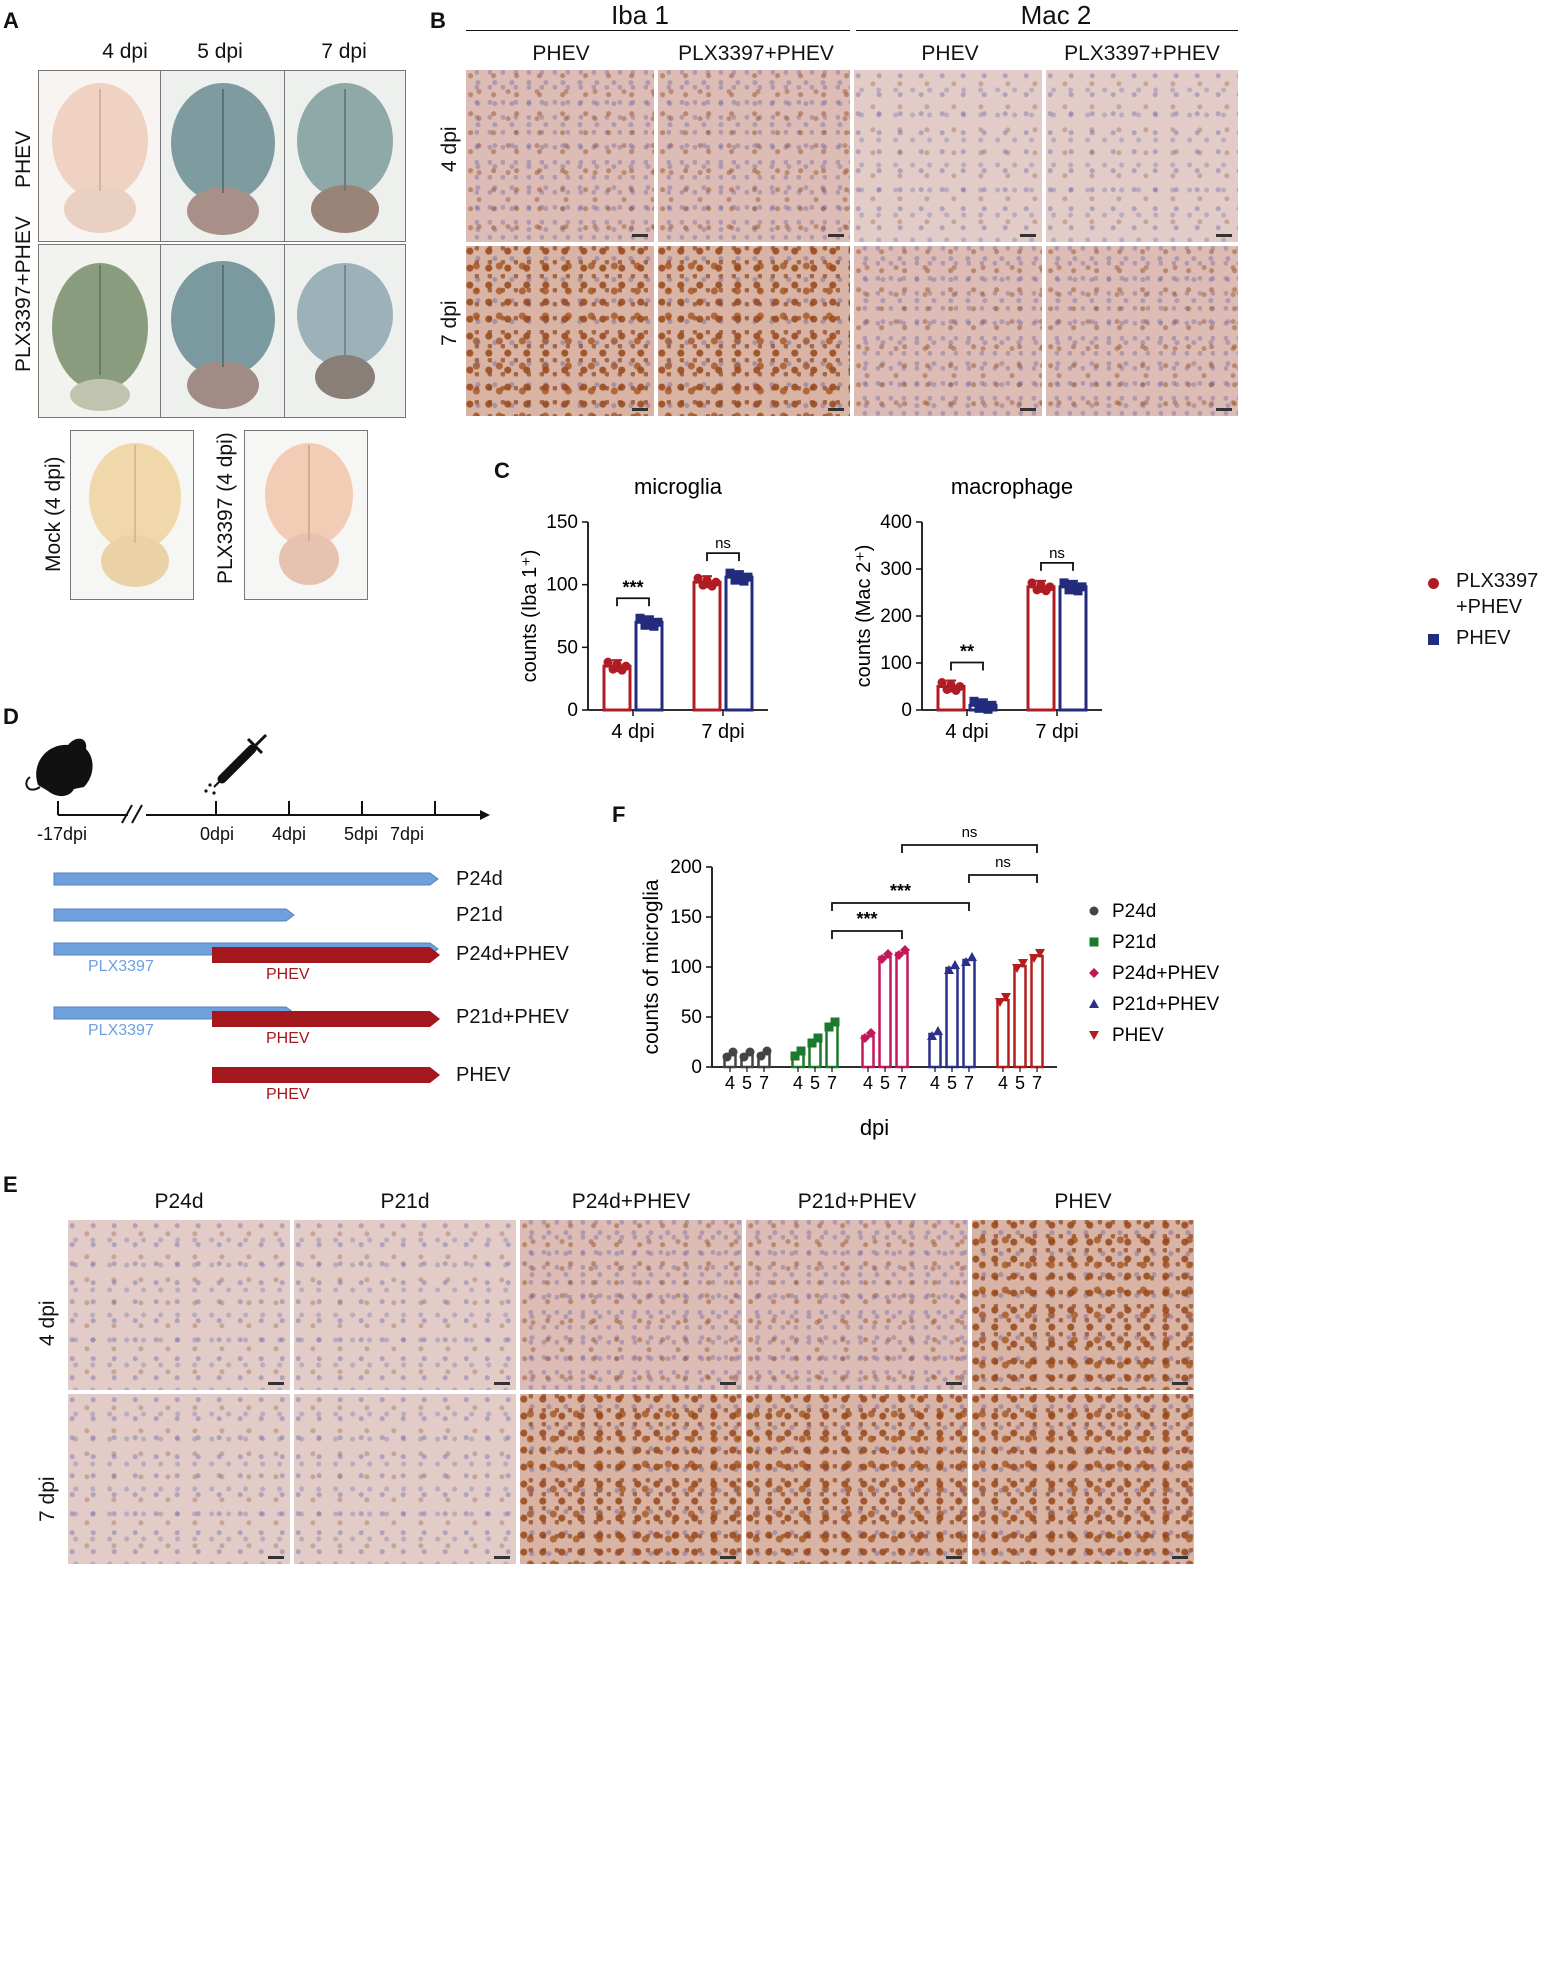 This screenshot has width=1555, height=1973. Describe the element at coordinates (1433, 583) in the screenshot. I see `legend-marker-plx-phev` at that location.